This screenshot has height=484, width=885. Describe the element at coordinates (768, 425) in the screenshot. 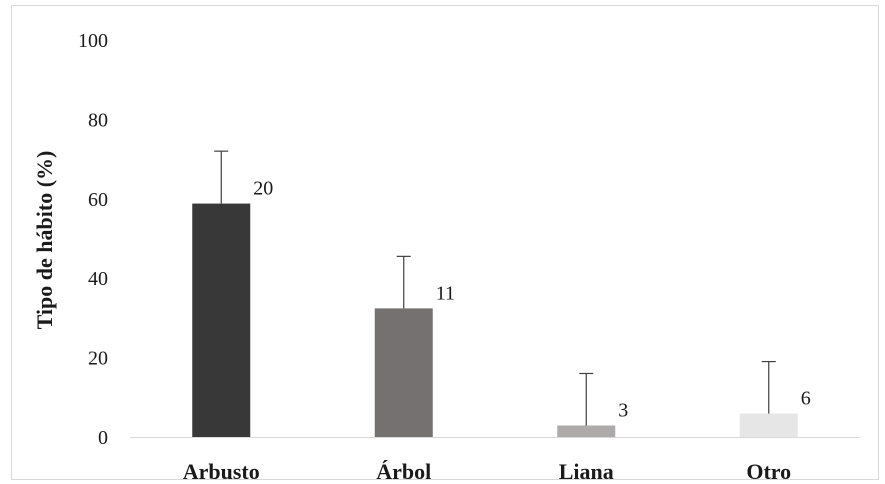

I see `bar-otro` at that location.